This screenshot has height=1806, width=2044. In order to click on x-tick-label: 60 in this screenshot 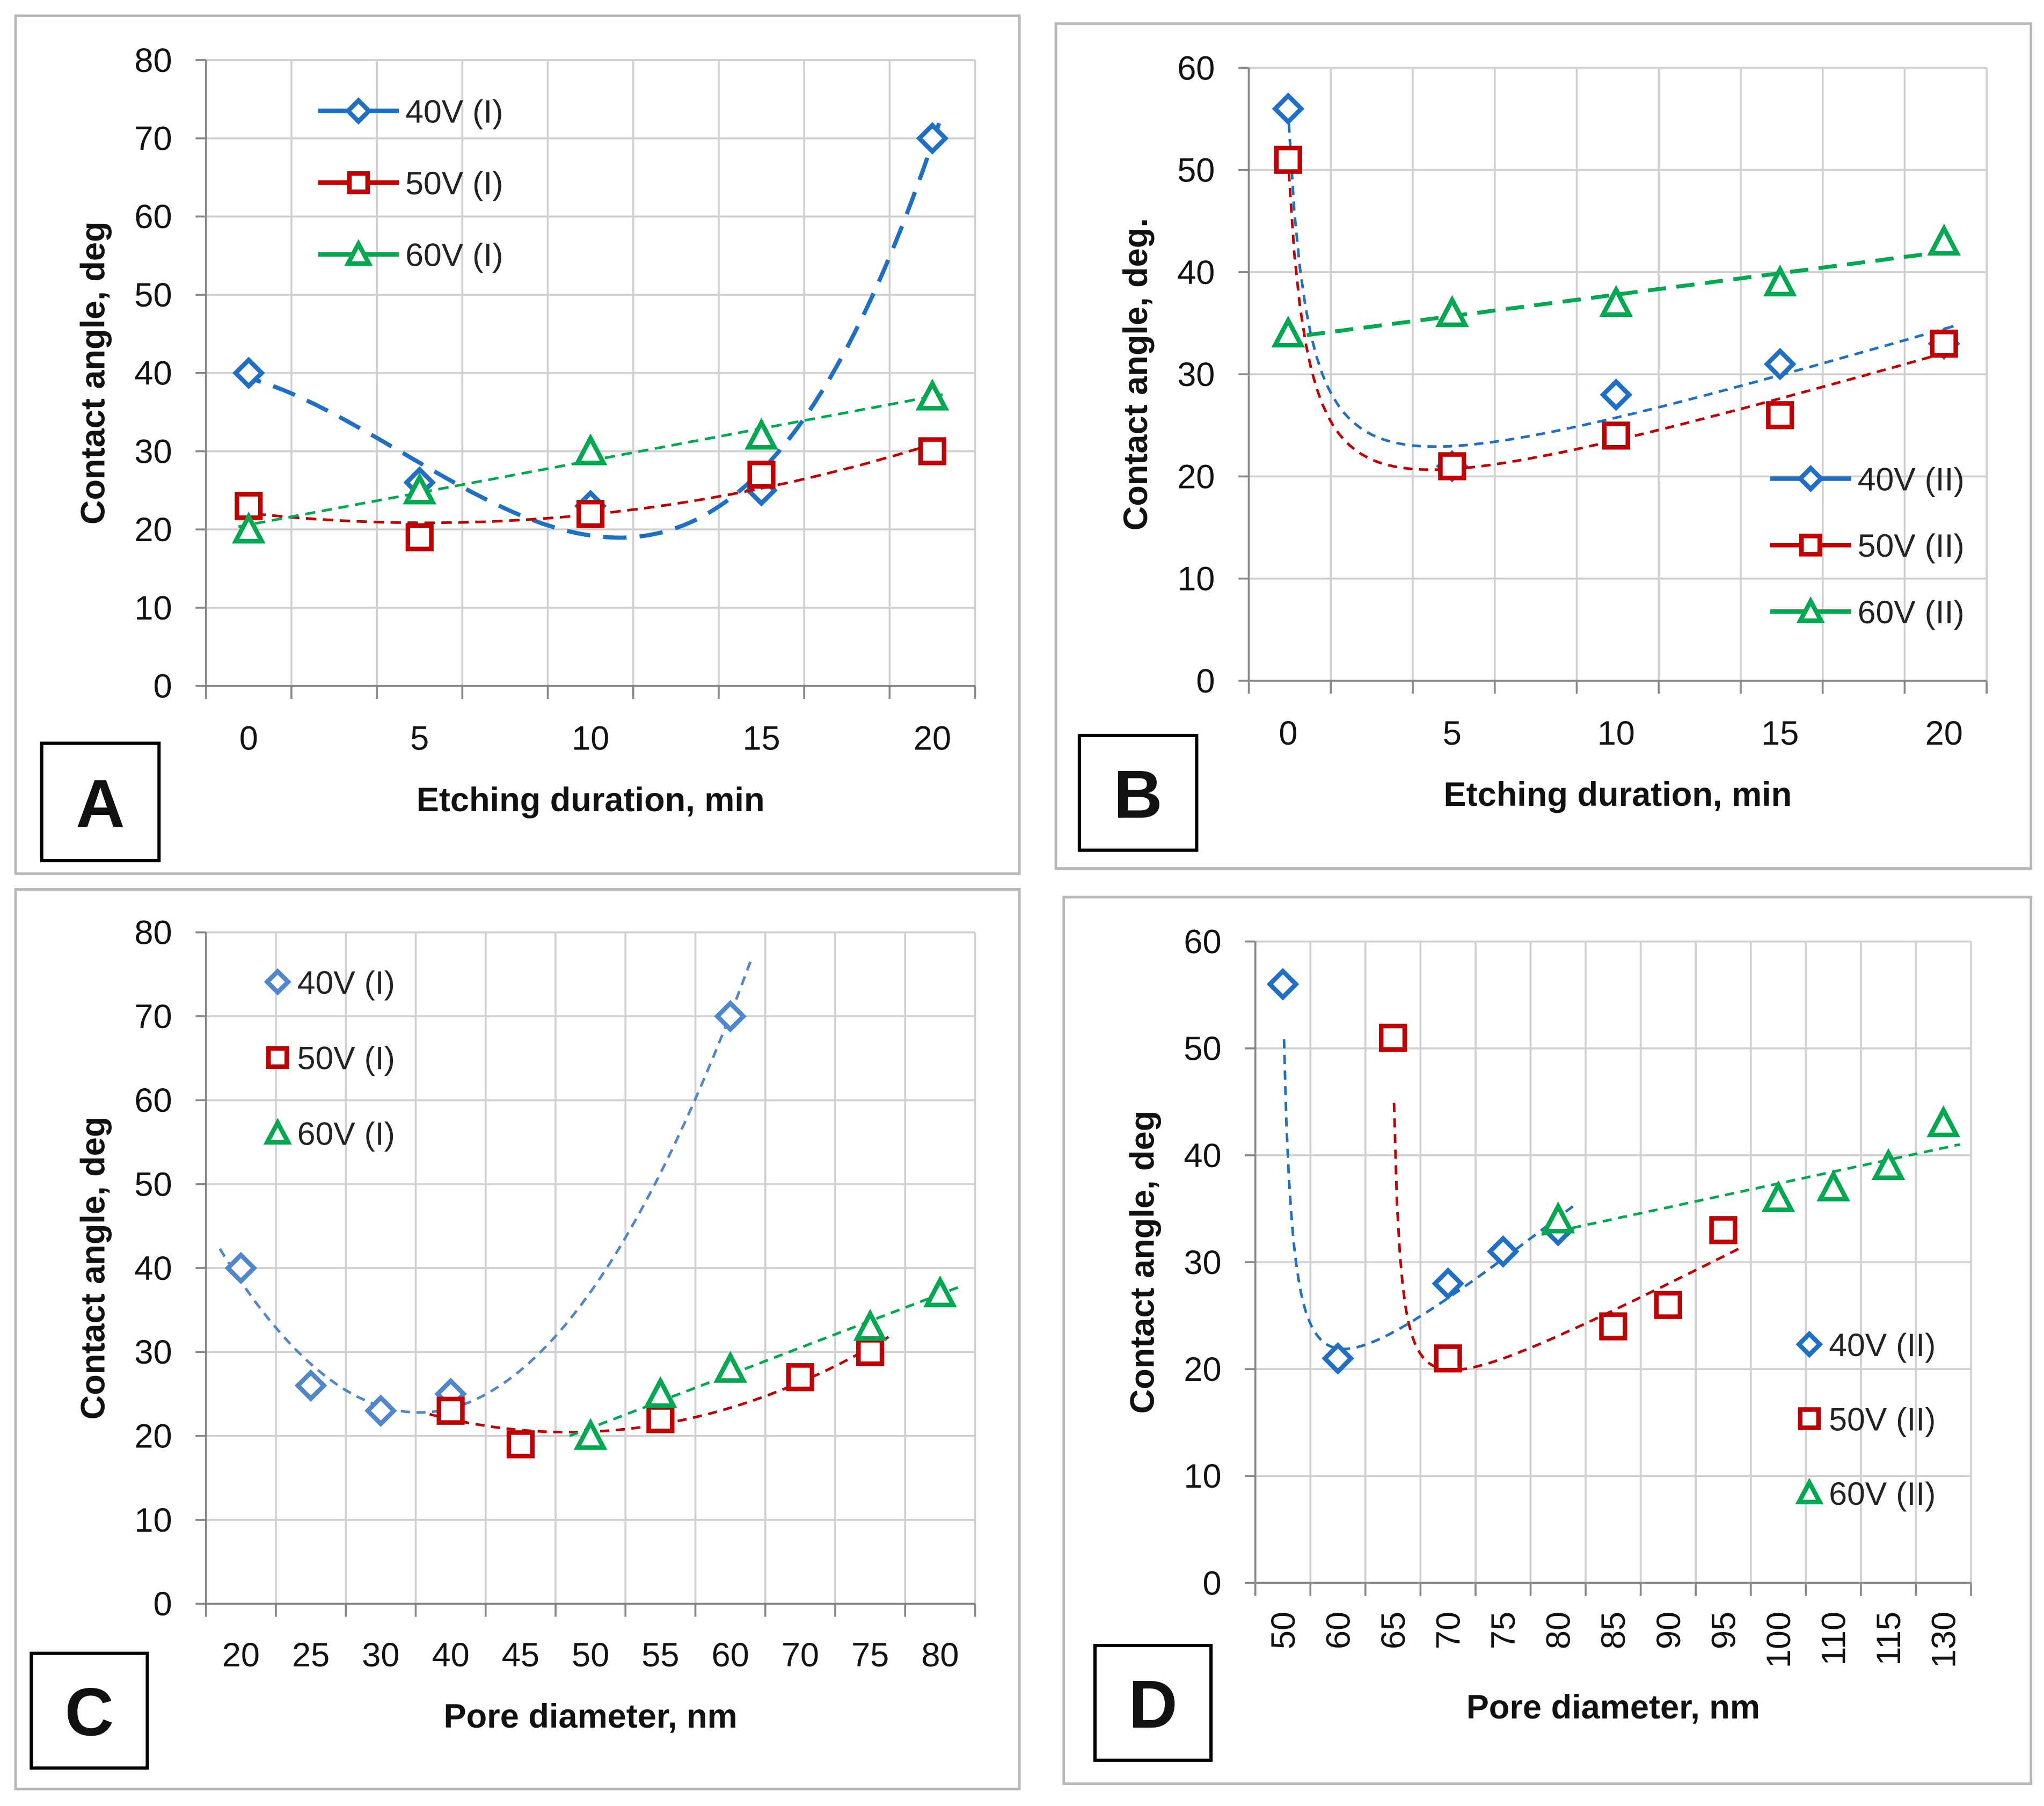, I will do `click(730, 1655)`.